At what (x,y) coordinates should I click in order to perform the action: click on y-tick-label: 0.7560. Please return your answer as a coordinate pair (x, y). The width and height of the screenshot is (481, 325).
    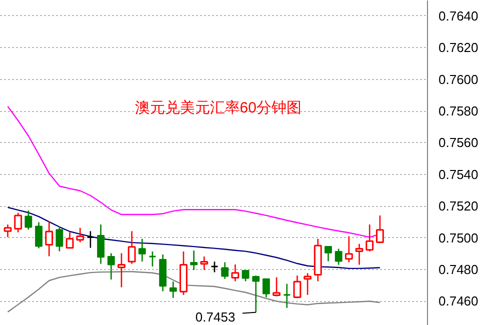
    Looking at the image, I should click on (458, 142).